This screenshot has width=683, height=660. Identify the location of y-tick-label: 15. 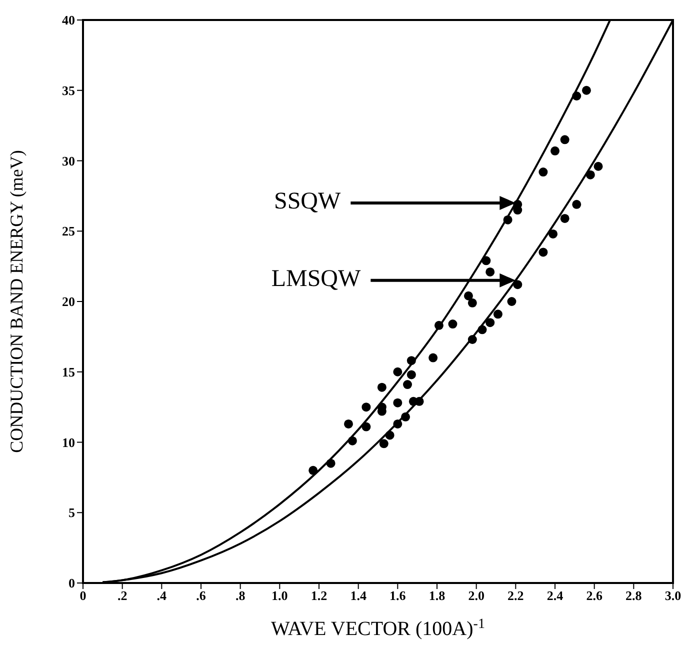
(69, 372).